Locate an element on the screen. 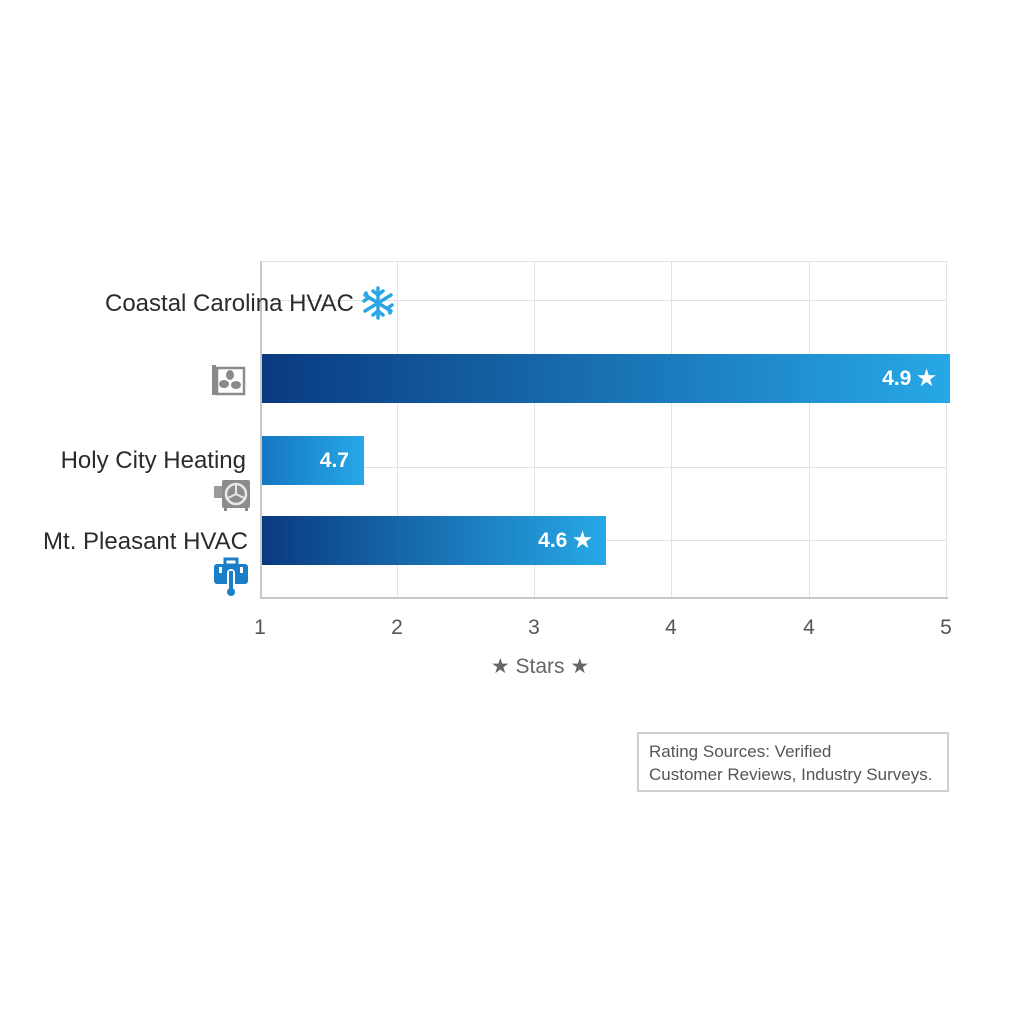 The image size is (1024, 1024). category-label-coastal-carolina: Coastal Carolina HVAC is located at coordinates (229, 303).